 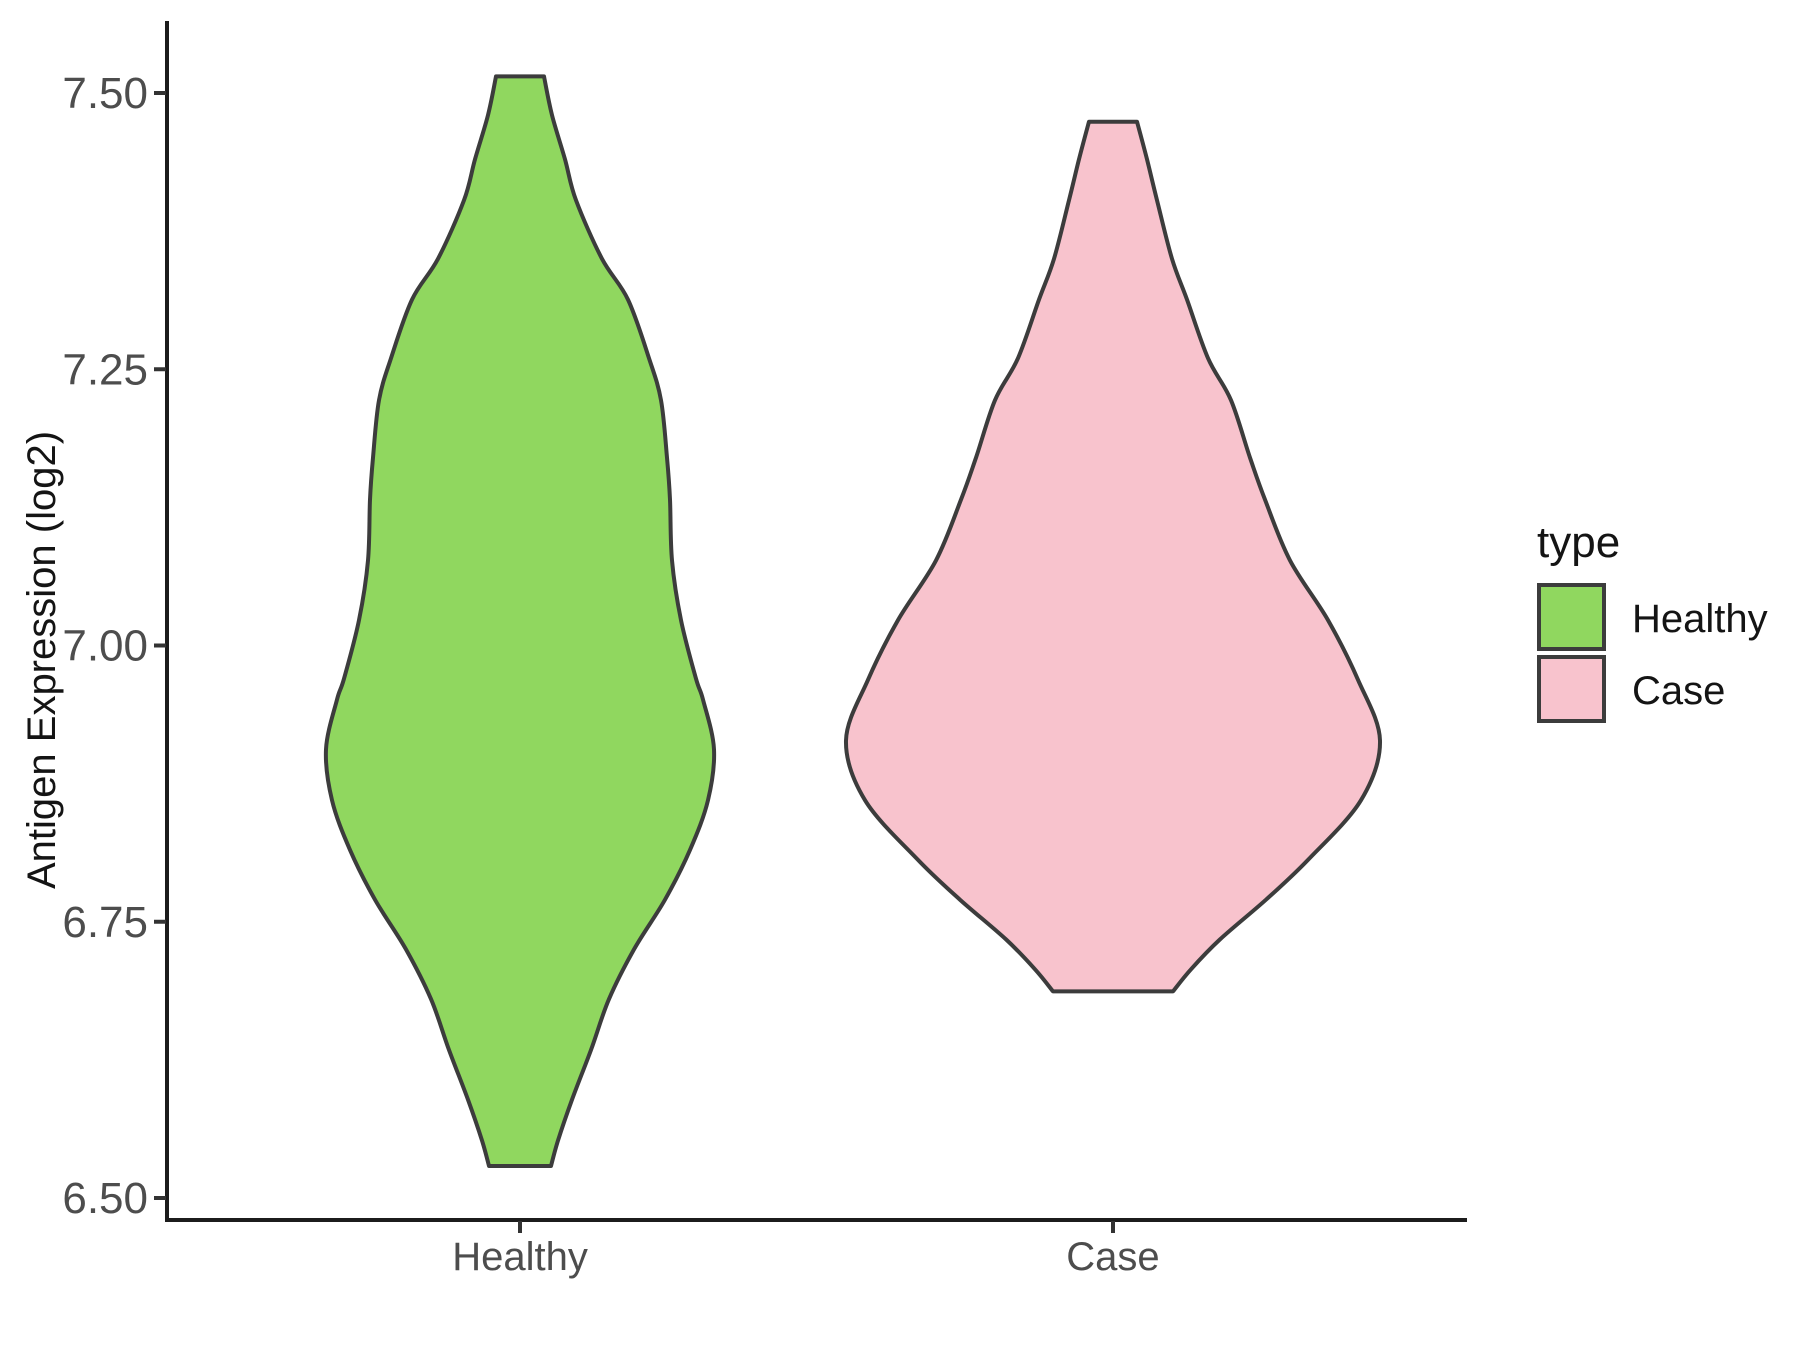 I want to click on legend-swatch-healthy, so click(x=1571, y=617).